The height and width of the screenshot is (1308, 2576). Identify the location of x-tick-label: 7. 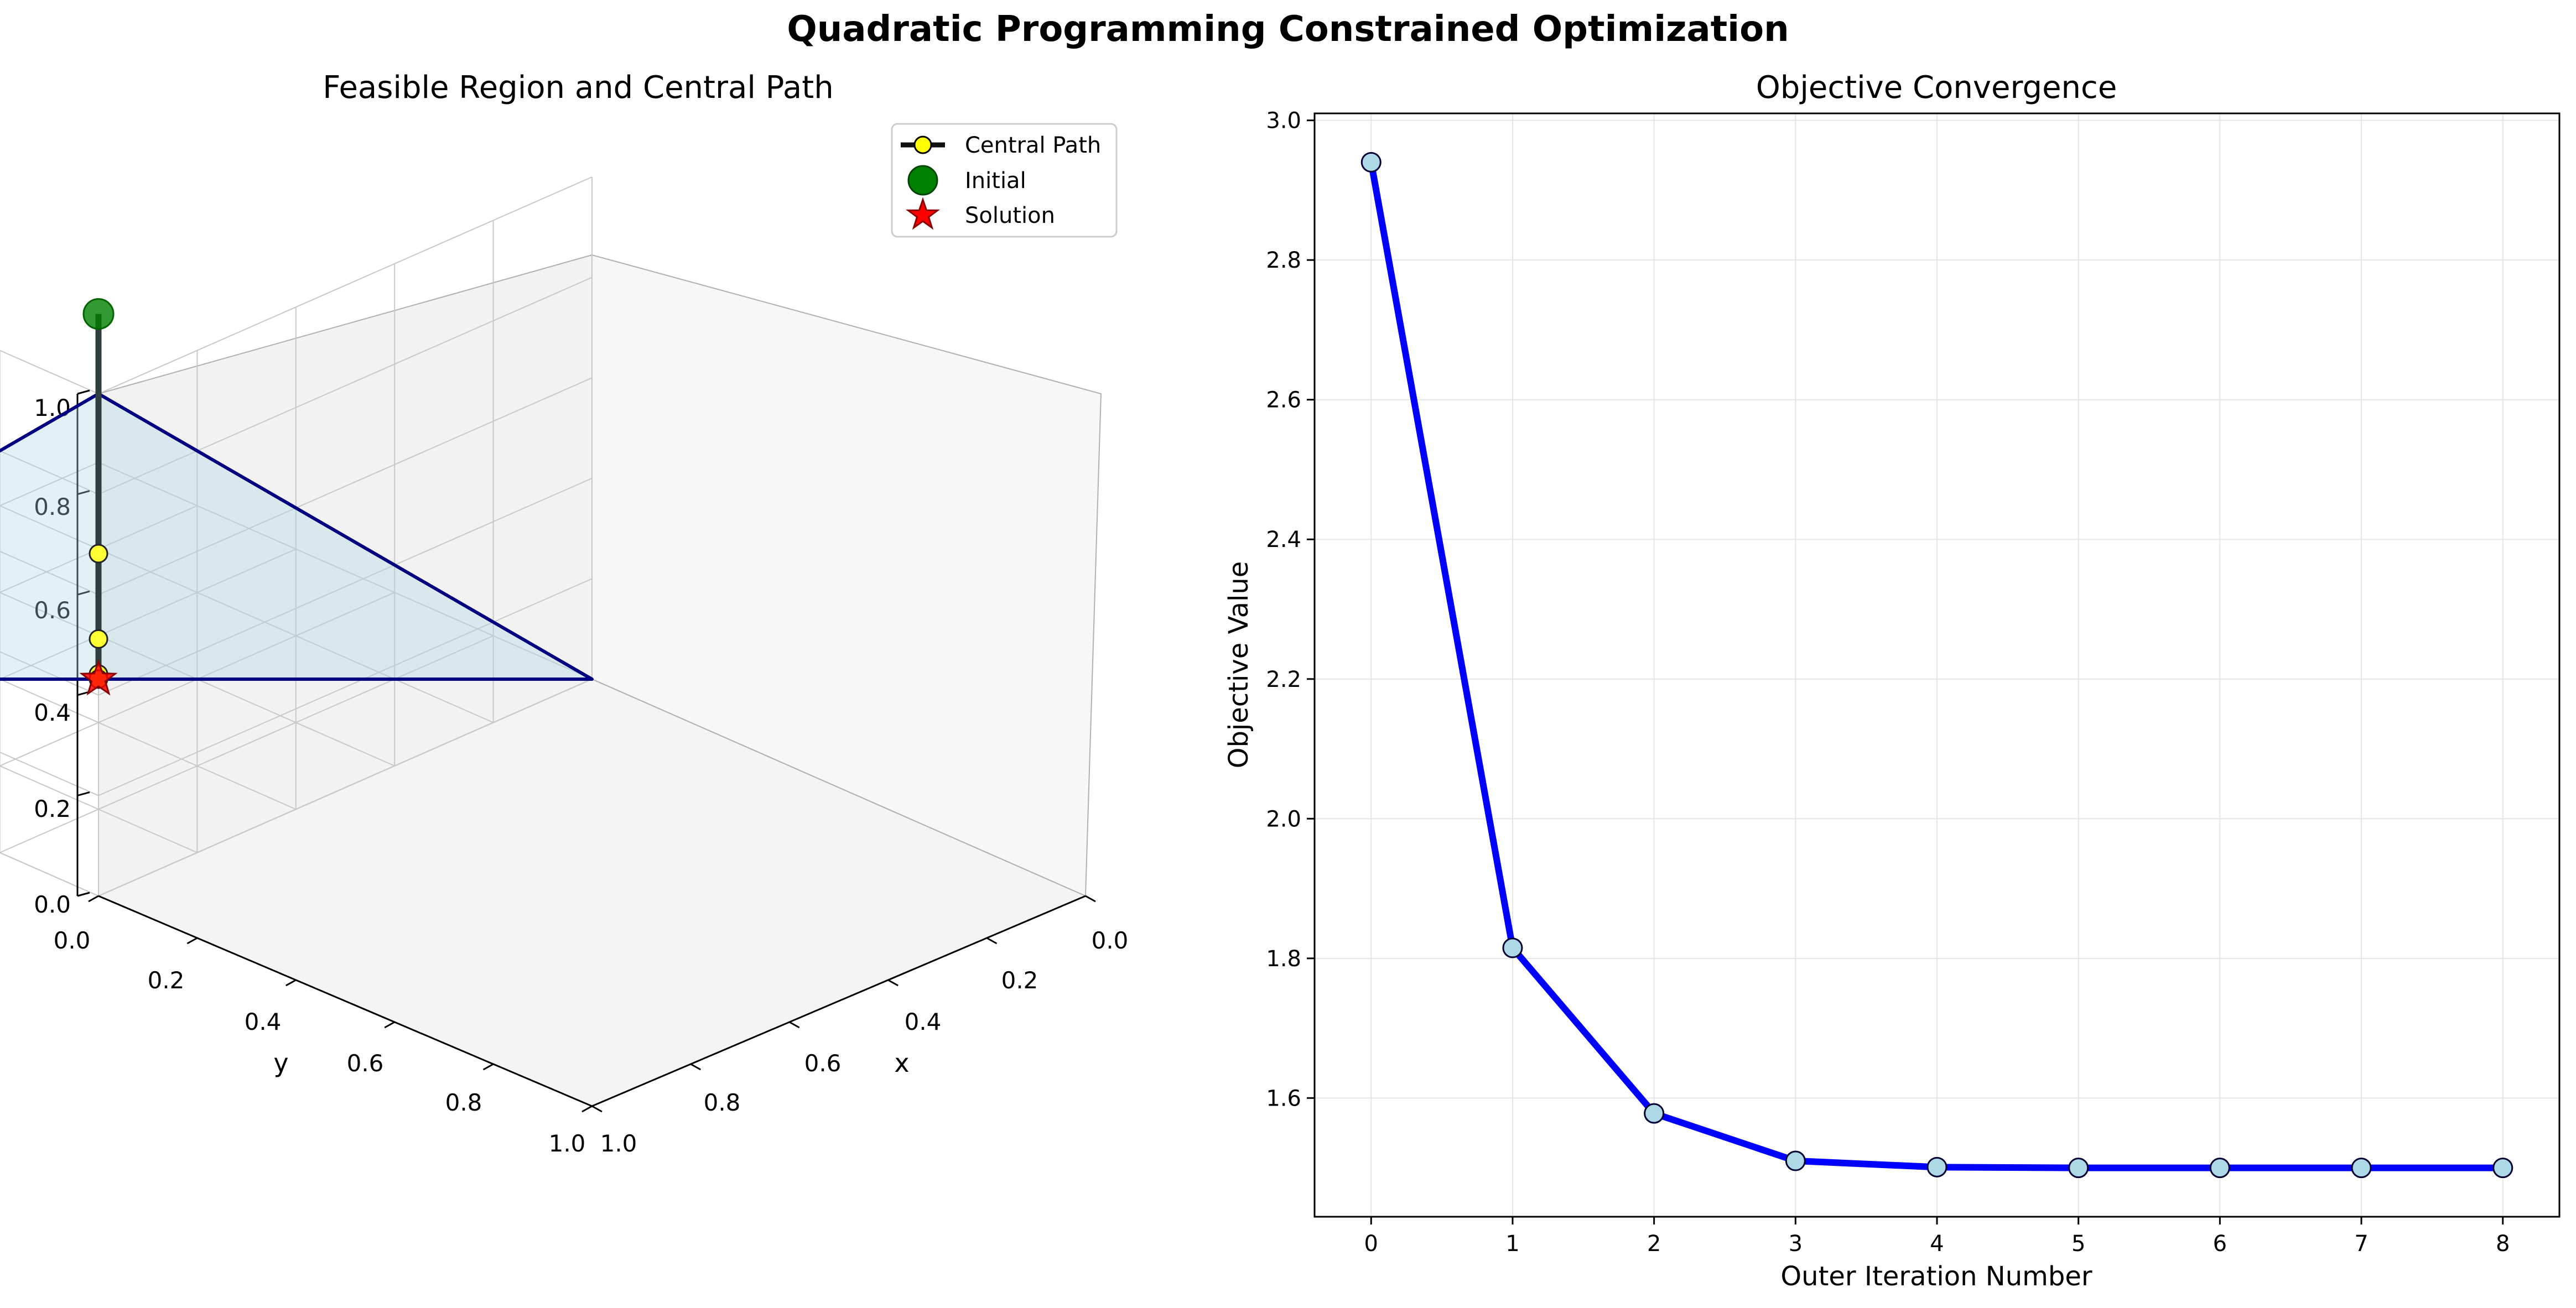
(2361, 1244).